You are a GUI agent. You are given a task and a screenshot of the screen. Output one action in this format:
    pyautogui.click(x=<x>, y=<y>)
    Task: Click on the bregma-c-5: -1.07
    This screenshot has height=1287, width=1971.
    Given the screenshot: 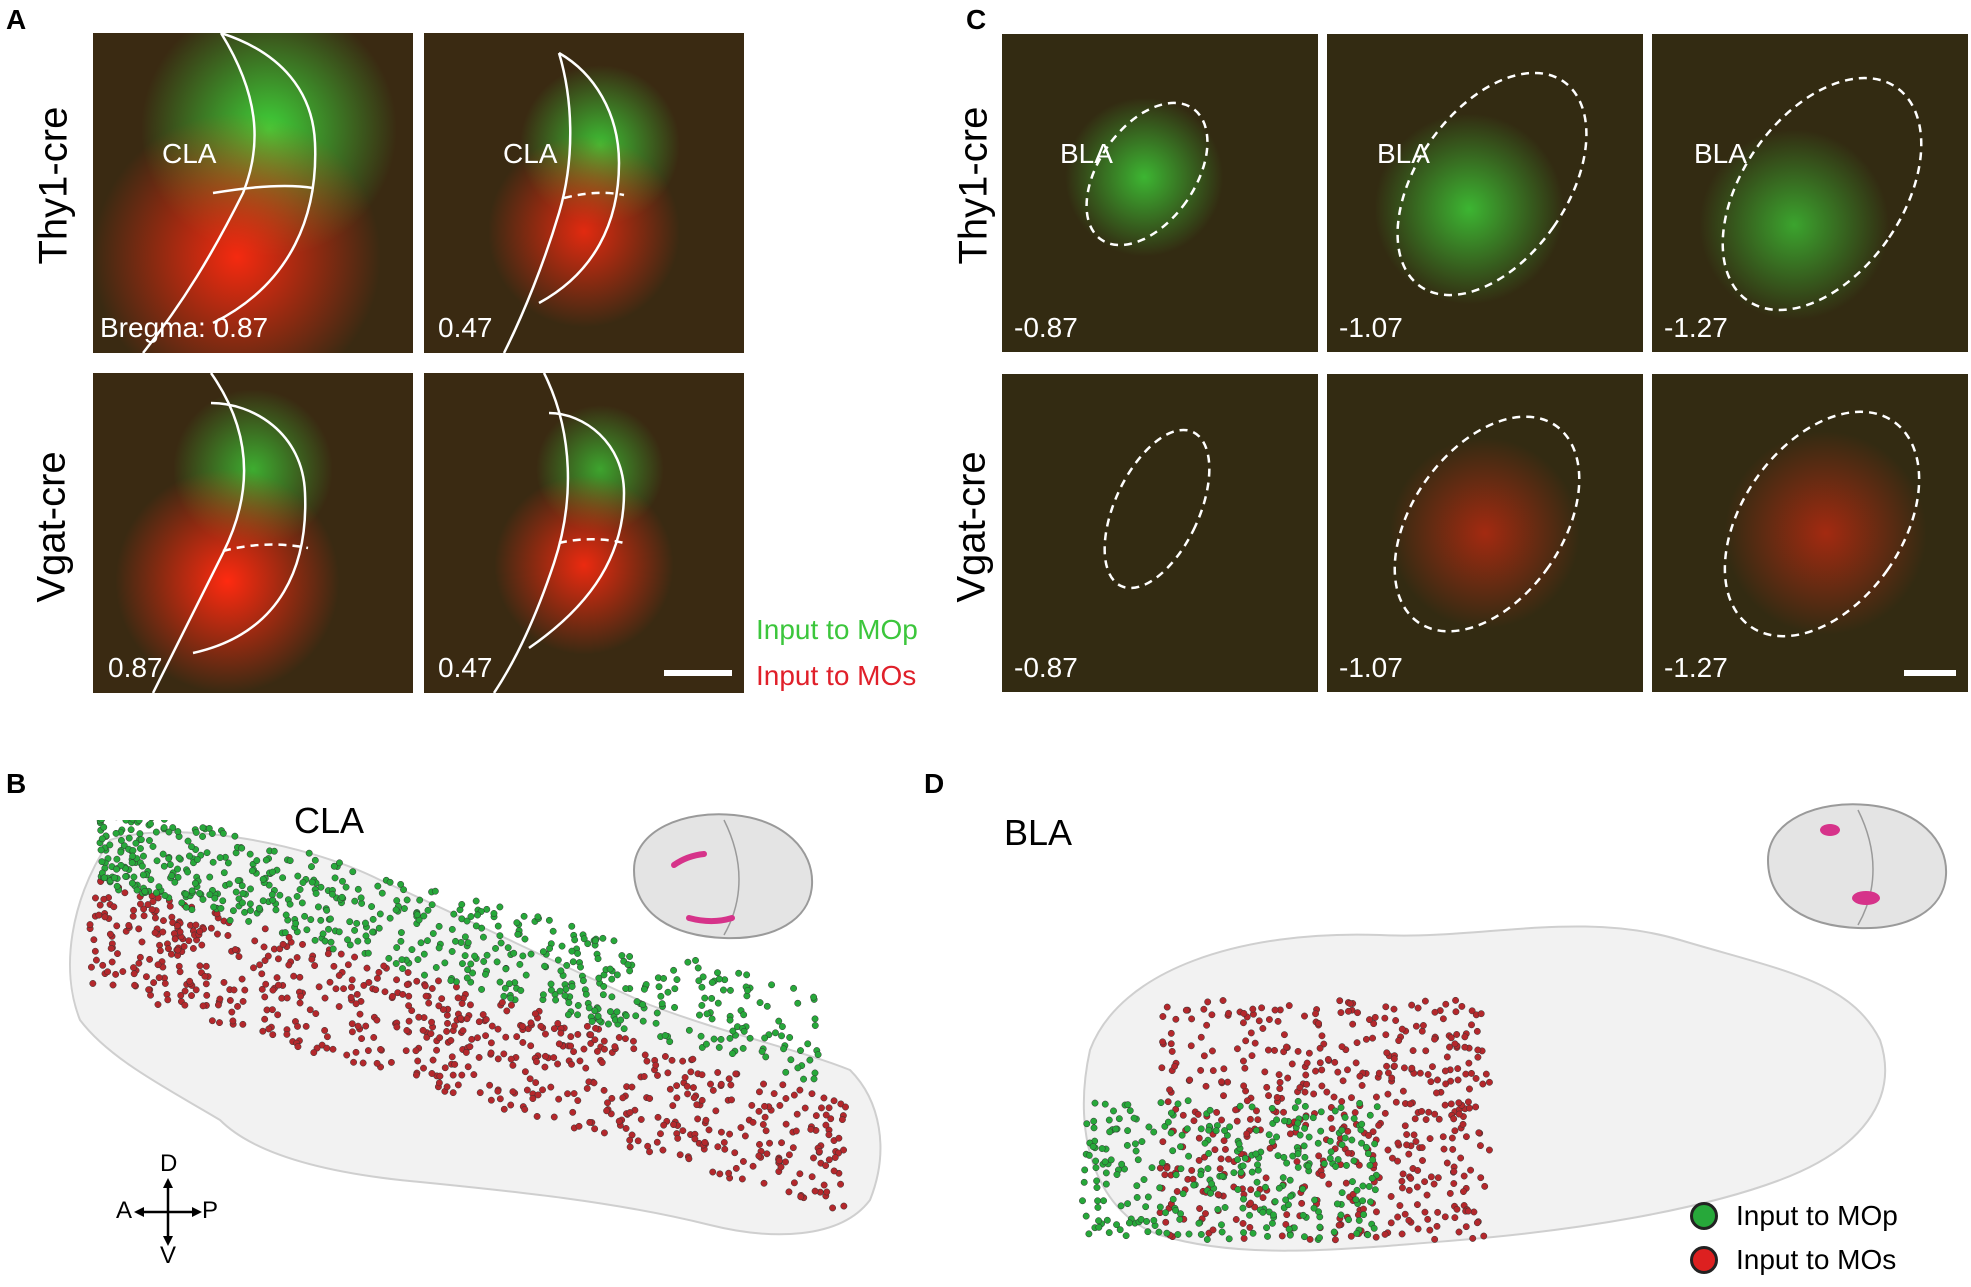 What is the action you would take?
    pyautogui.click(x=1371, y=667)
    